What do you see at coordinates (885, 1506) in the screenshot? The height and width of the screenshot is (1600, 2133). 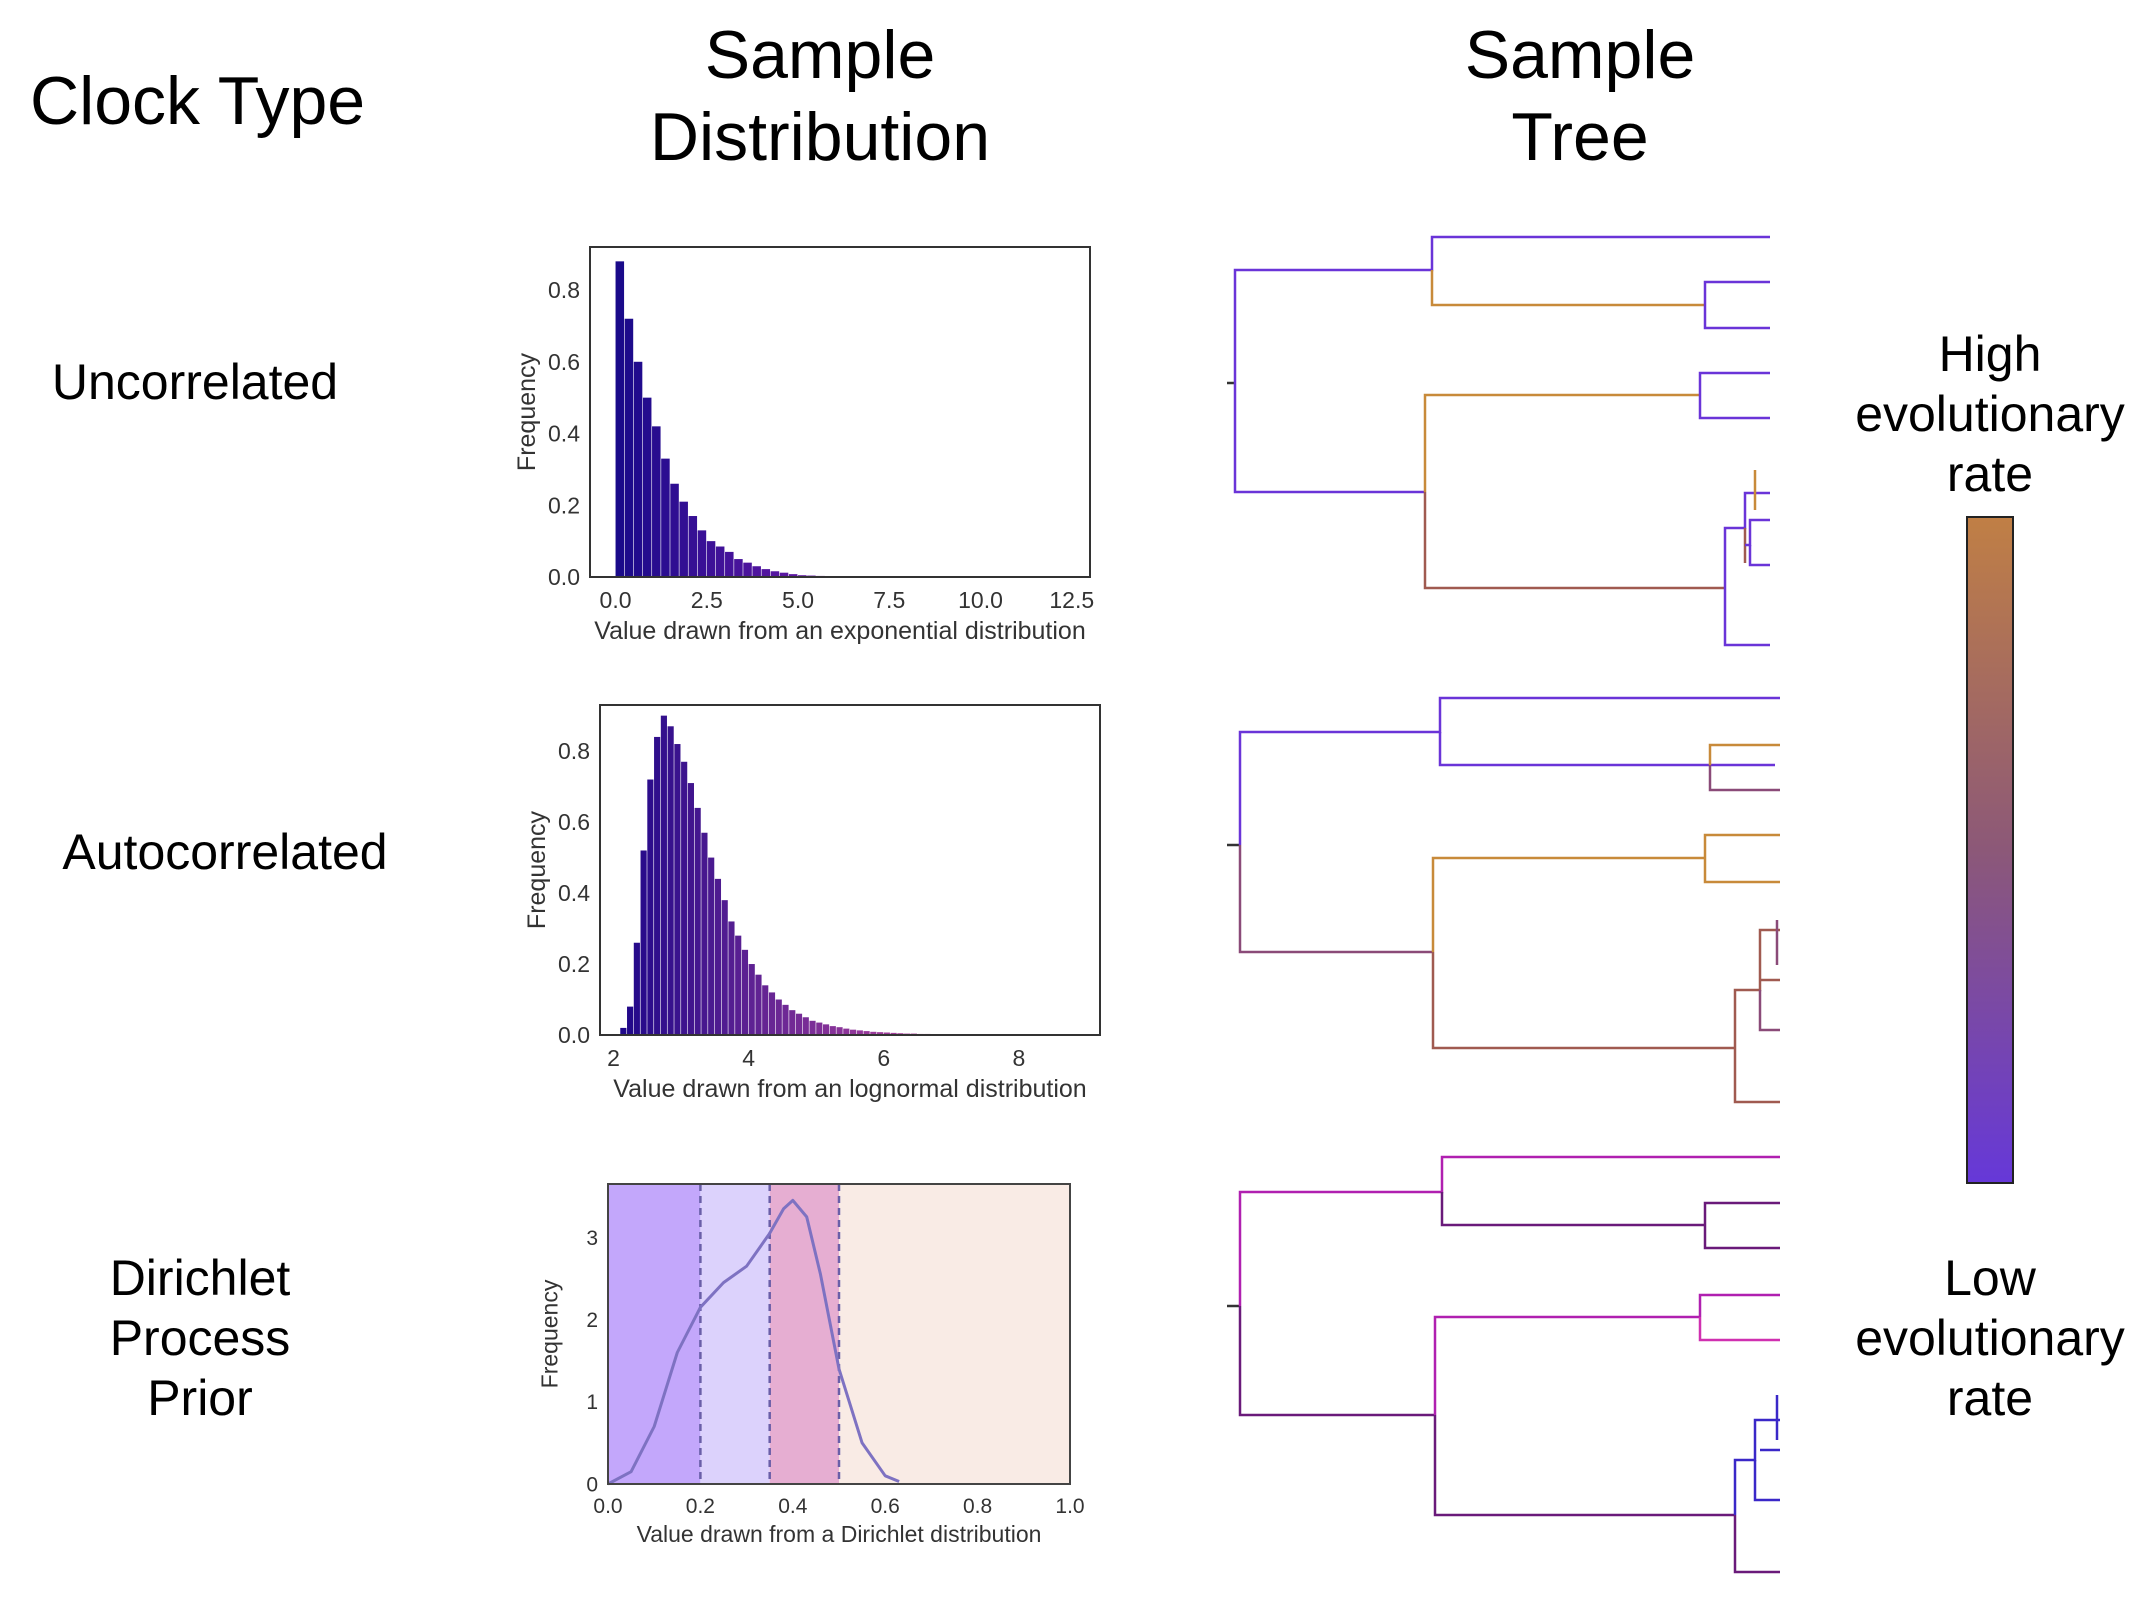 I see `x-tick-label: 0.6` at bounding box center [885, 1506].